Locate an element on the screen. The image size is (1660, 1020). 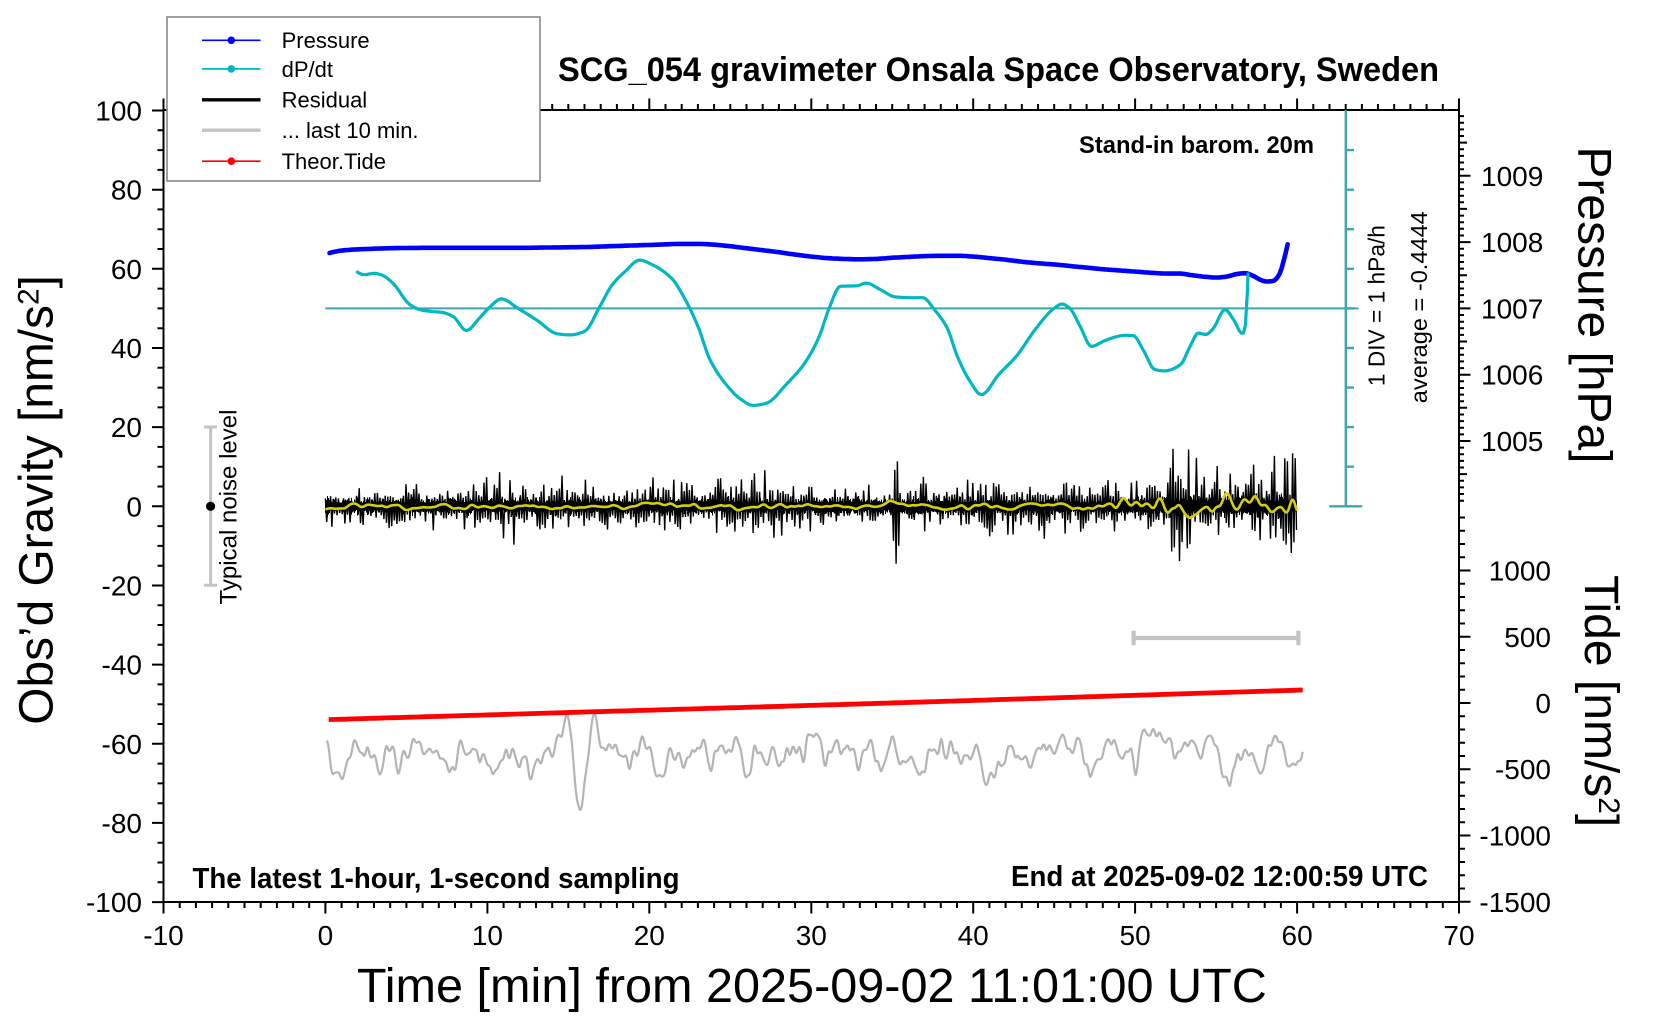
svg-text: 1008 is located at coordinates (1512, 242).